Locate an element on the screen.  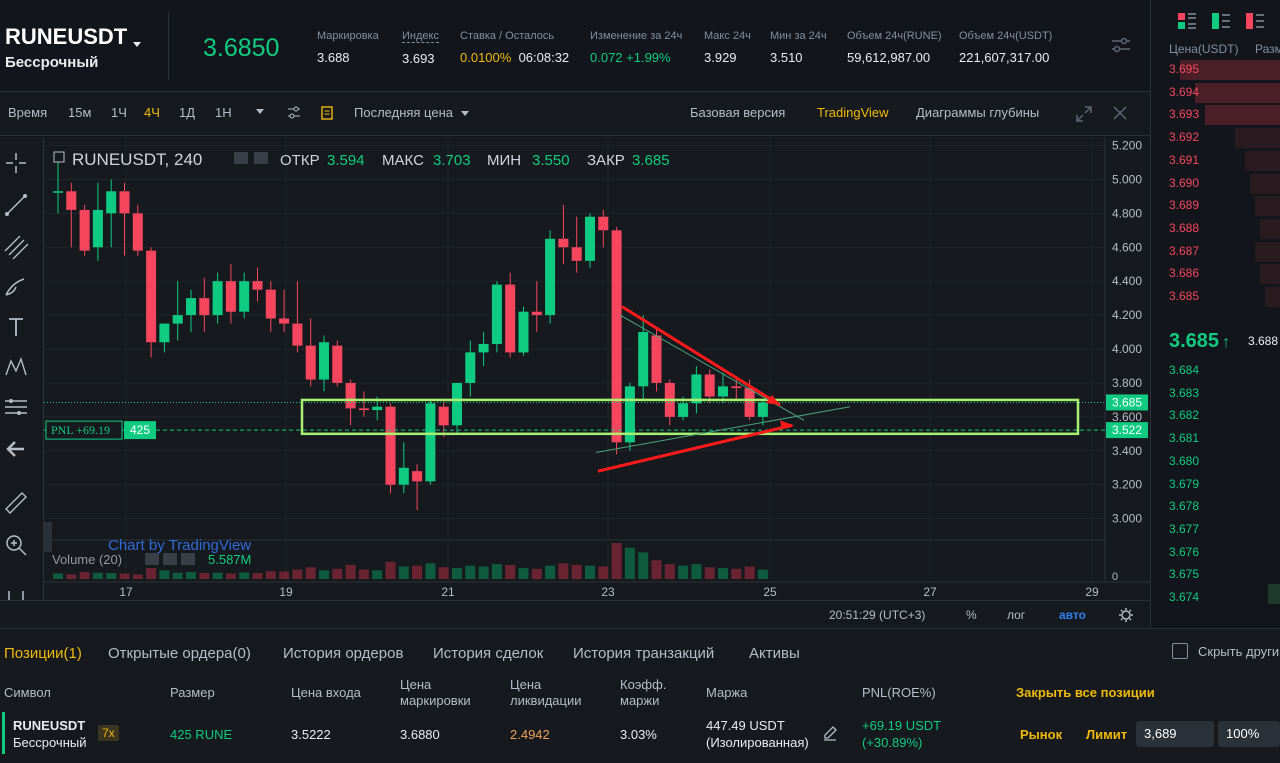
ask-price: 3.690 is located at coordinates (1184, 182).